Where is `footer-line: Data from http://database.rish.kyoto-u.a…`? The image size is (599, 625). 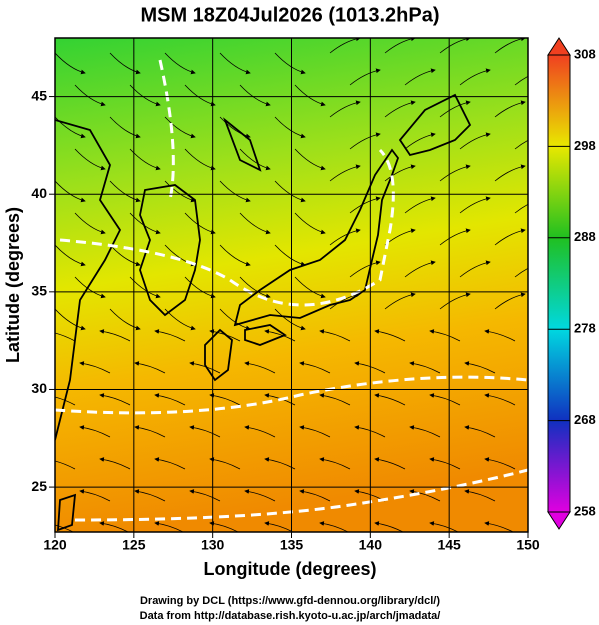 footer-line: Data from http://database.rish.kyoto-u.a… is located at coordinates (290, 616).